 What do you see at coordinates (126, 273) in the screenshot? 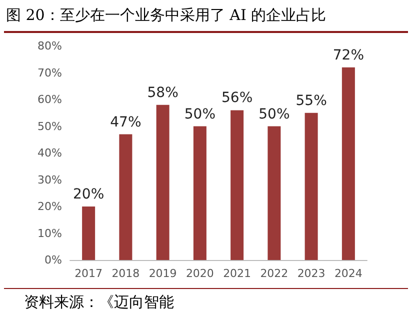
I see `x-tick-label: 2018` at bounding box center [126, 273].